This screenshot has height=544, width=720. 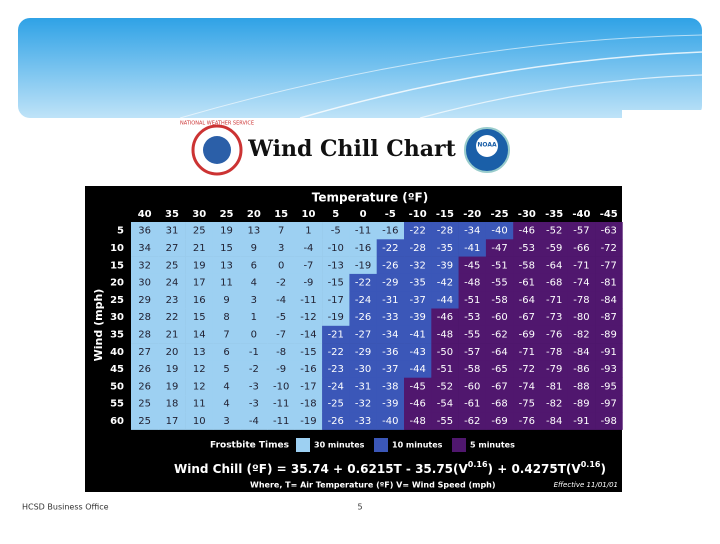 I want to click on cell-value: -62, so click(x=499, y=334).